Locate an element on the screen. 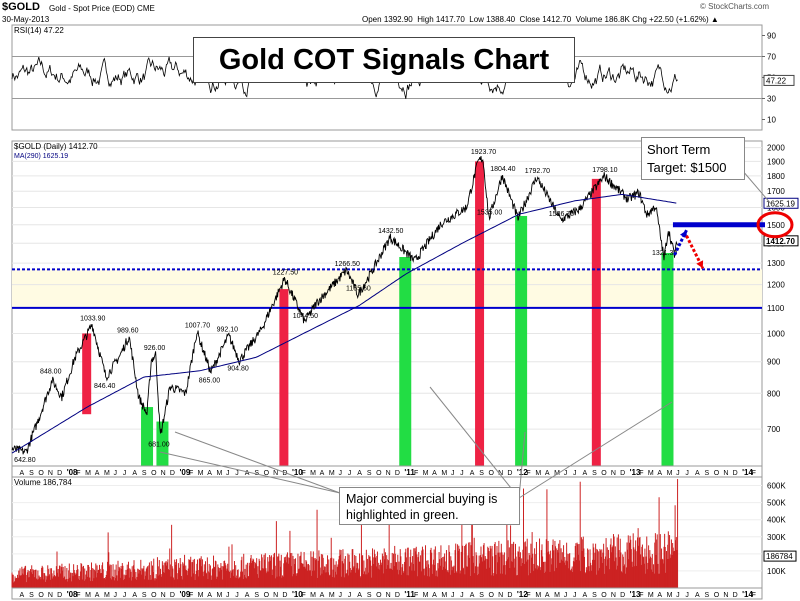 Image resolution: width=800 pixels, height=601 pixels. green-signal-bar is located at coordinates (405, 361).